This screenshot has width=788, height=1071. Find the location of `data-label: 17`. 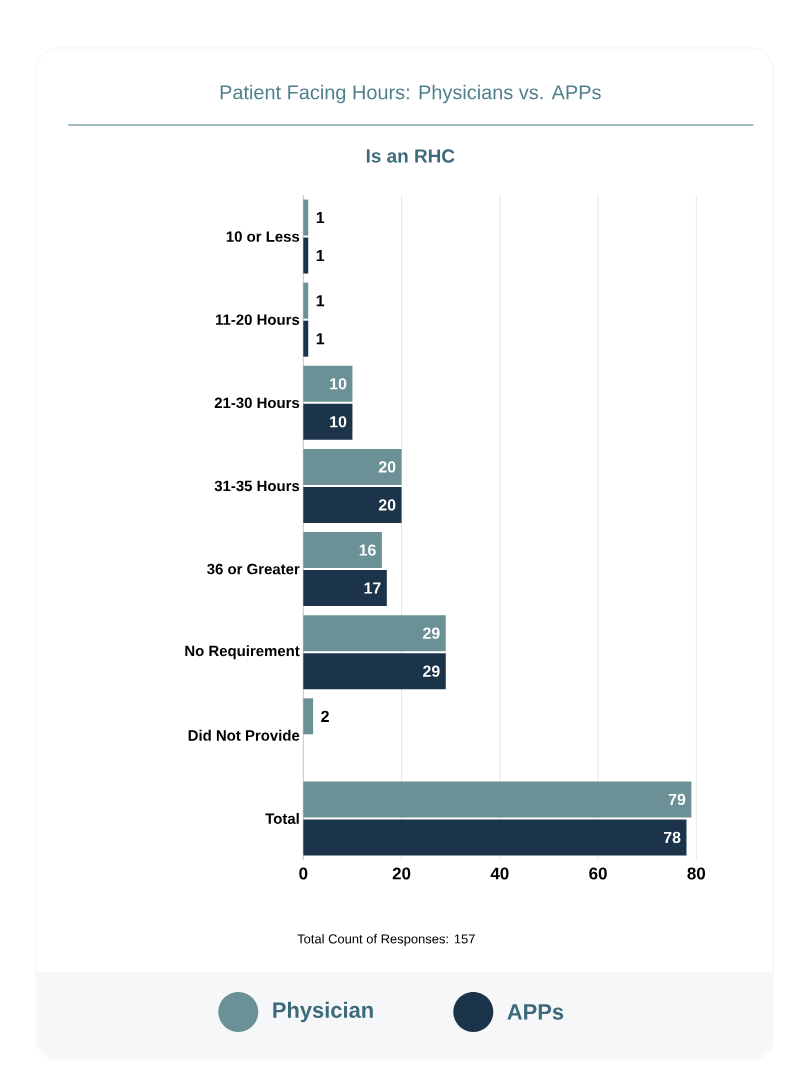

data-label: 17 is located at coordinates (372, 588).